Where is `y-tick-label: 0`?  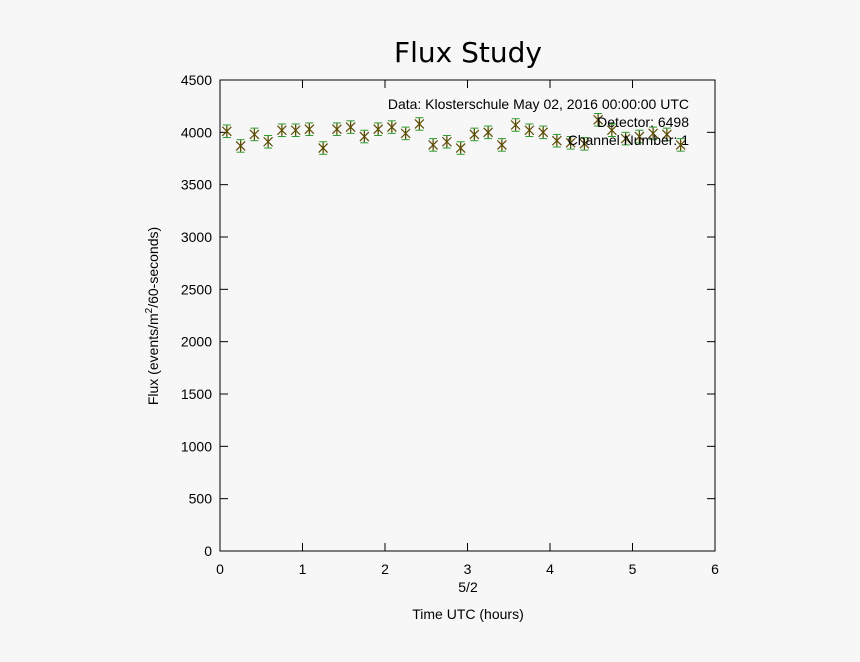 y-tick-label: 0 is located at coordinates (208, 551).